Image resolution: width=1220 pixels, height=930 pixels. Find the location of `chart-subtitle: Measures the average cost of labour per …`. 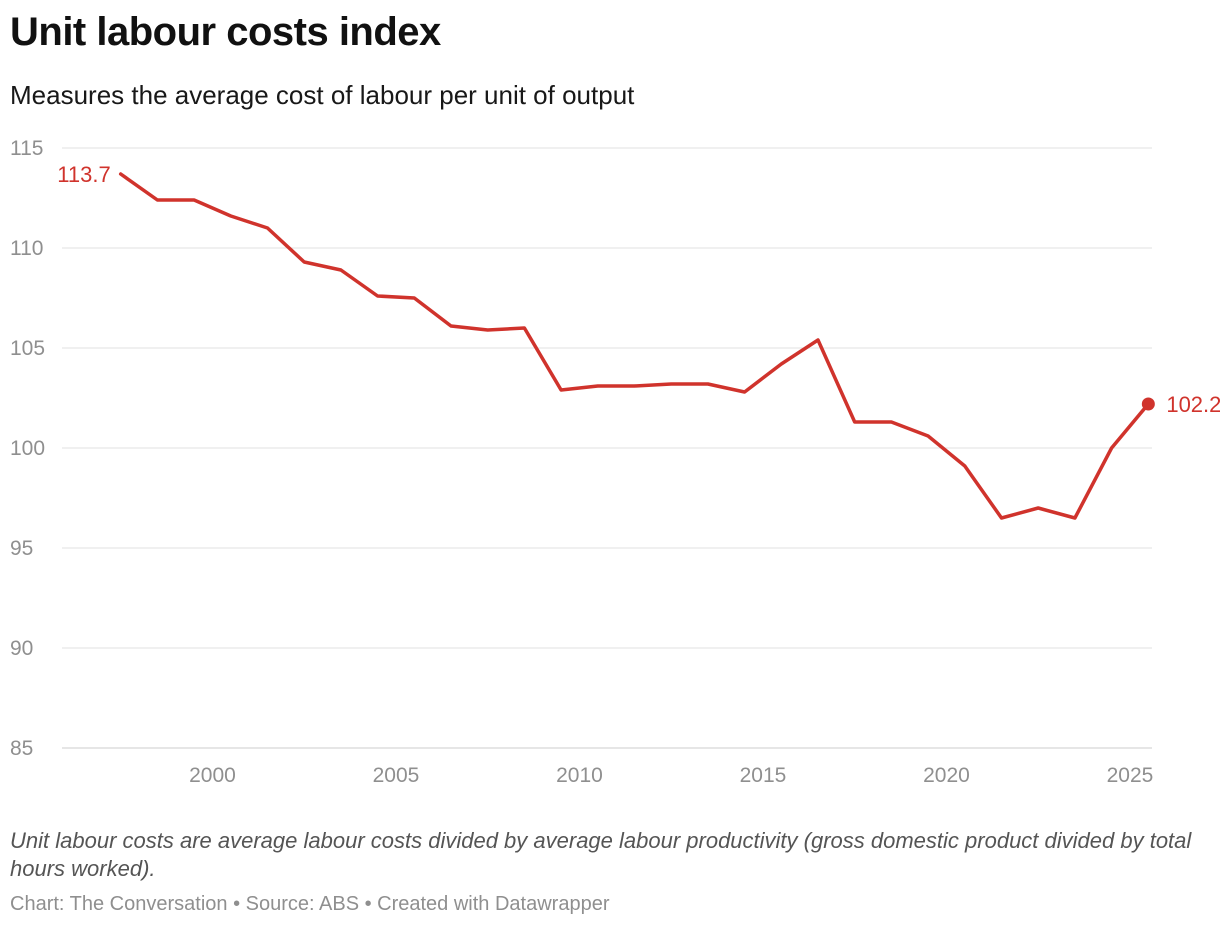

chart-subtitle: Measures the average cost of labour per … is located at coordinates (322, 95).